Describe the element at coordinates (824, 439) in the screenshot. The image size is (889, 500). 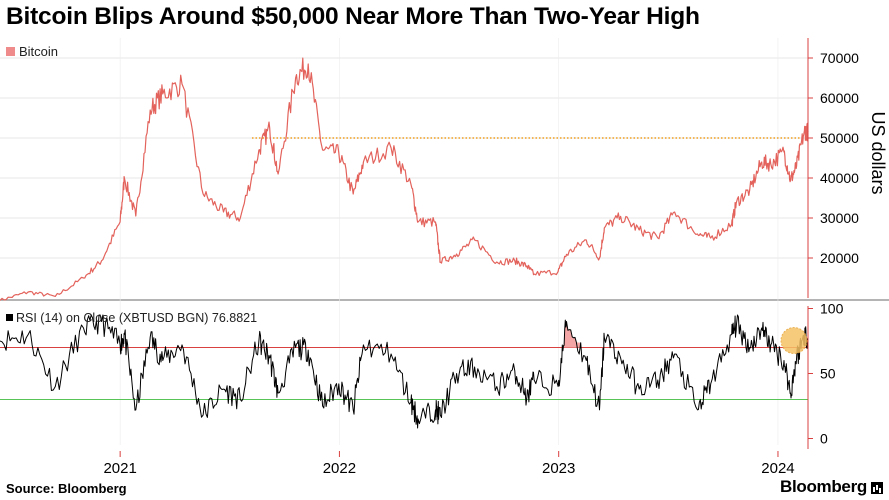
I see `rsi-tick-label: 0` at that location.